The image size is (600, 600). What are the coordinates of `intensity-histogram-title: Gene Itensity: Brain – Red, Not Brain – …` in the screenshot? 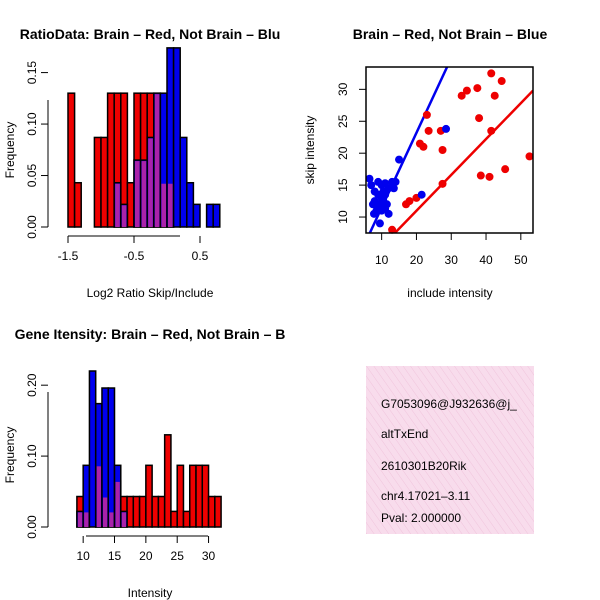 It's located at (150, 334).